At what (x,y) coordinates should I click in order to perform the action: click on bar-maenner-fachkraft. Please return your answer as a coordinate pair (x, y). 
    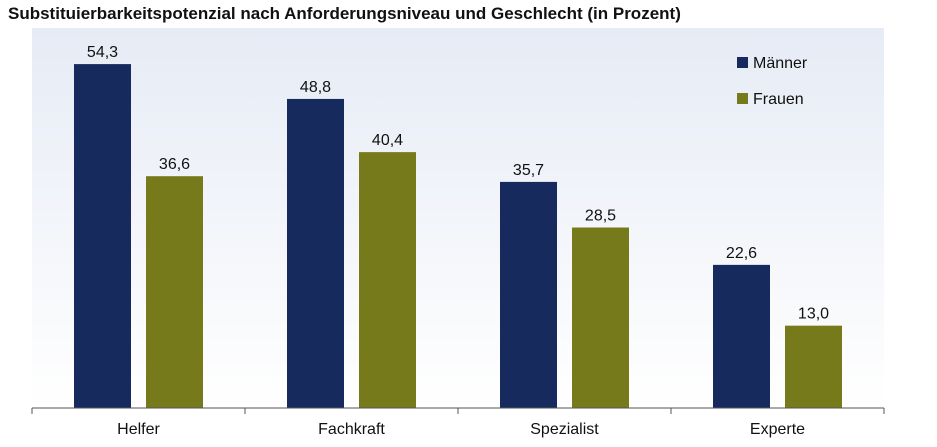
    Looking at the image, I should click on (315, 253).